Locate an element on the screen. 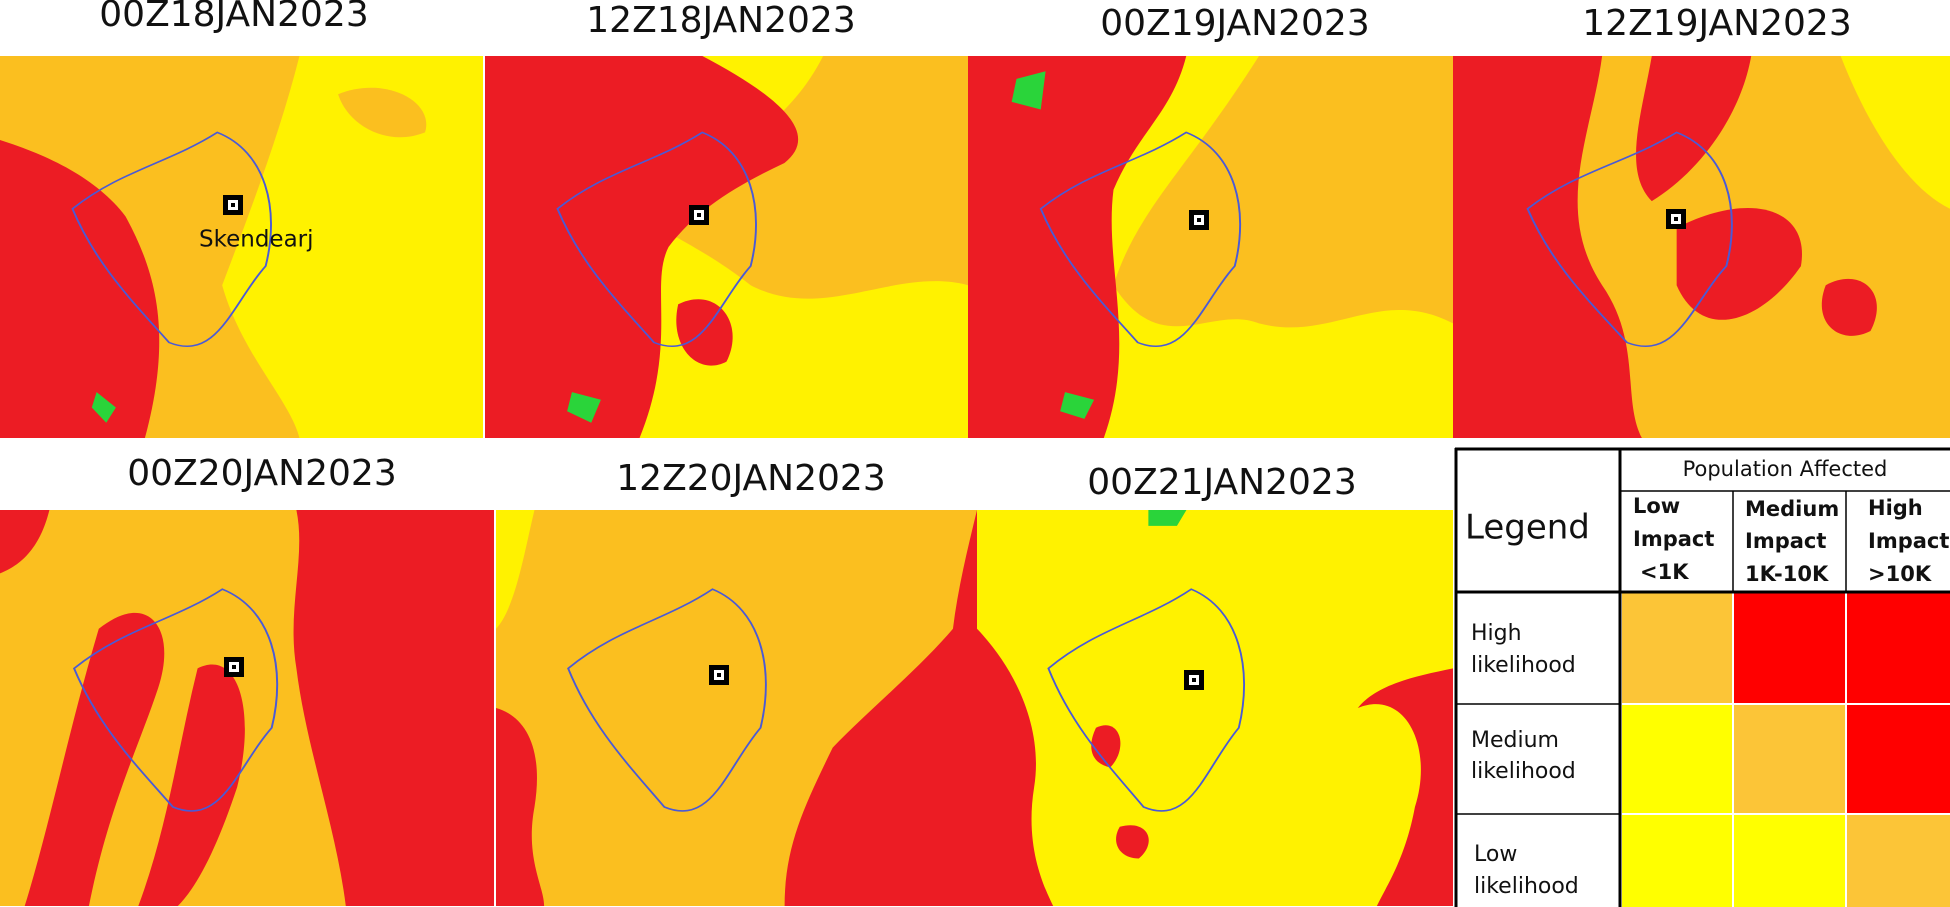  panel-title: 12Z18JAN2023 is located at coordinates (720, 20).